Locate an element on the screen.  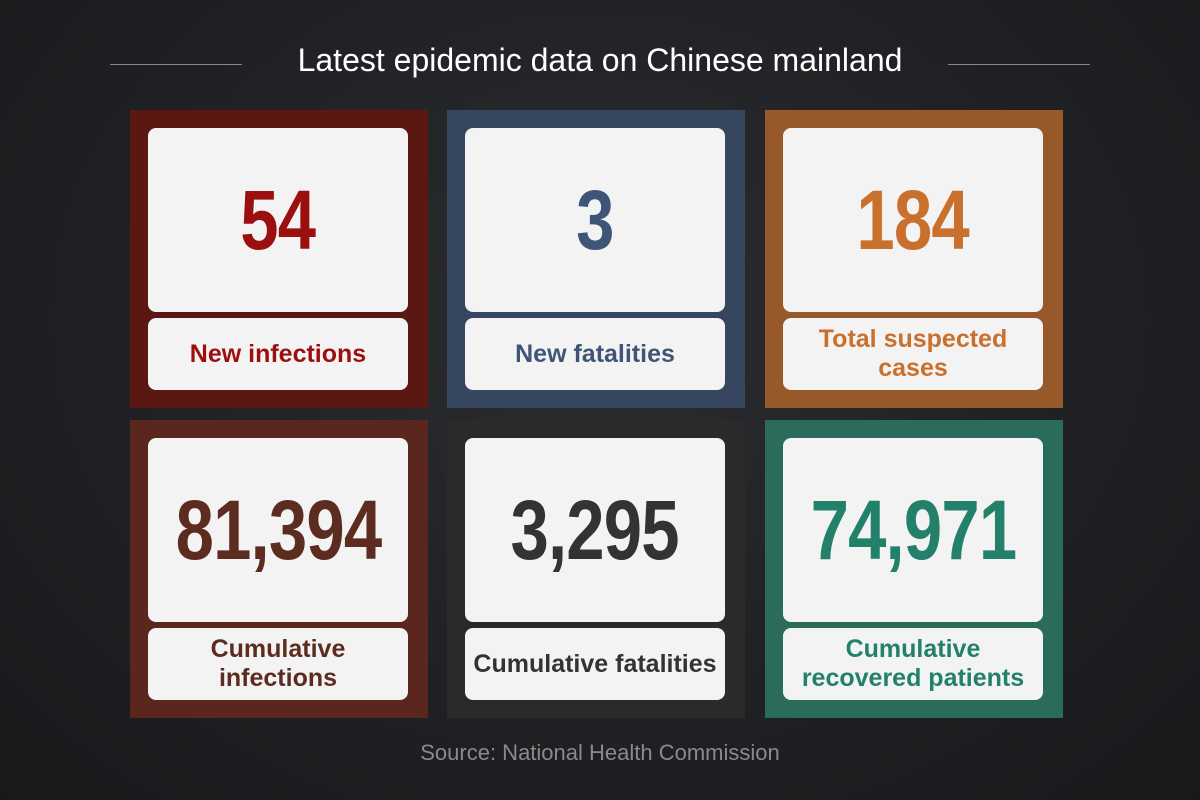
title-text: Latest epidemic data on Chinese mainland is located at coordinates (600, 60).